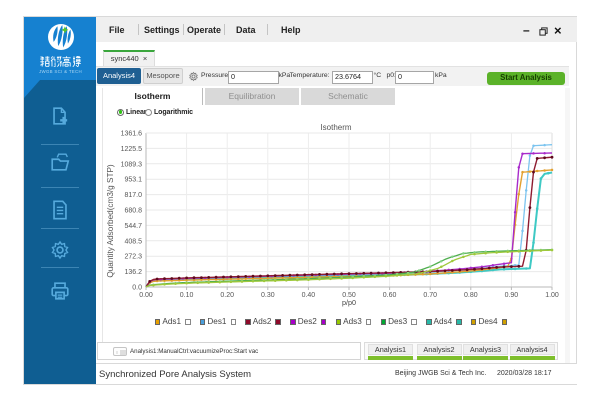  Describe the element at coordinates (268, 295) in the screenshot. I see `svg-text: 0.30` at that location.